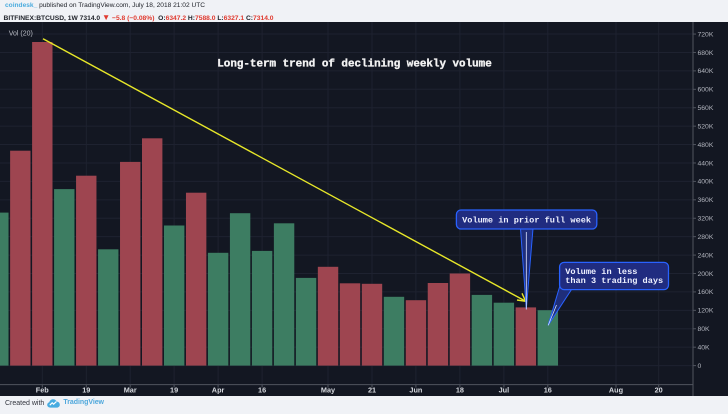 The width and height of the screenshot is (728, 414). Describe the element at coordinates (706, 145) in the screenshot. I see `svg-text: 480K` at that location.